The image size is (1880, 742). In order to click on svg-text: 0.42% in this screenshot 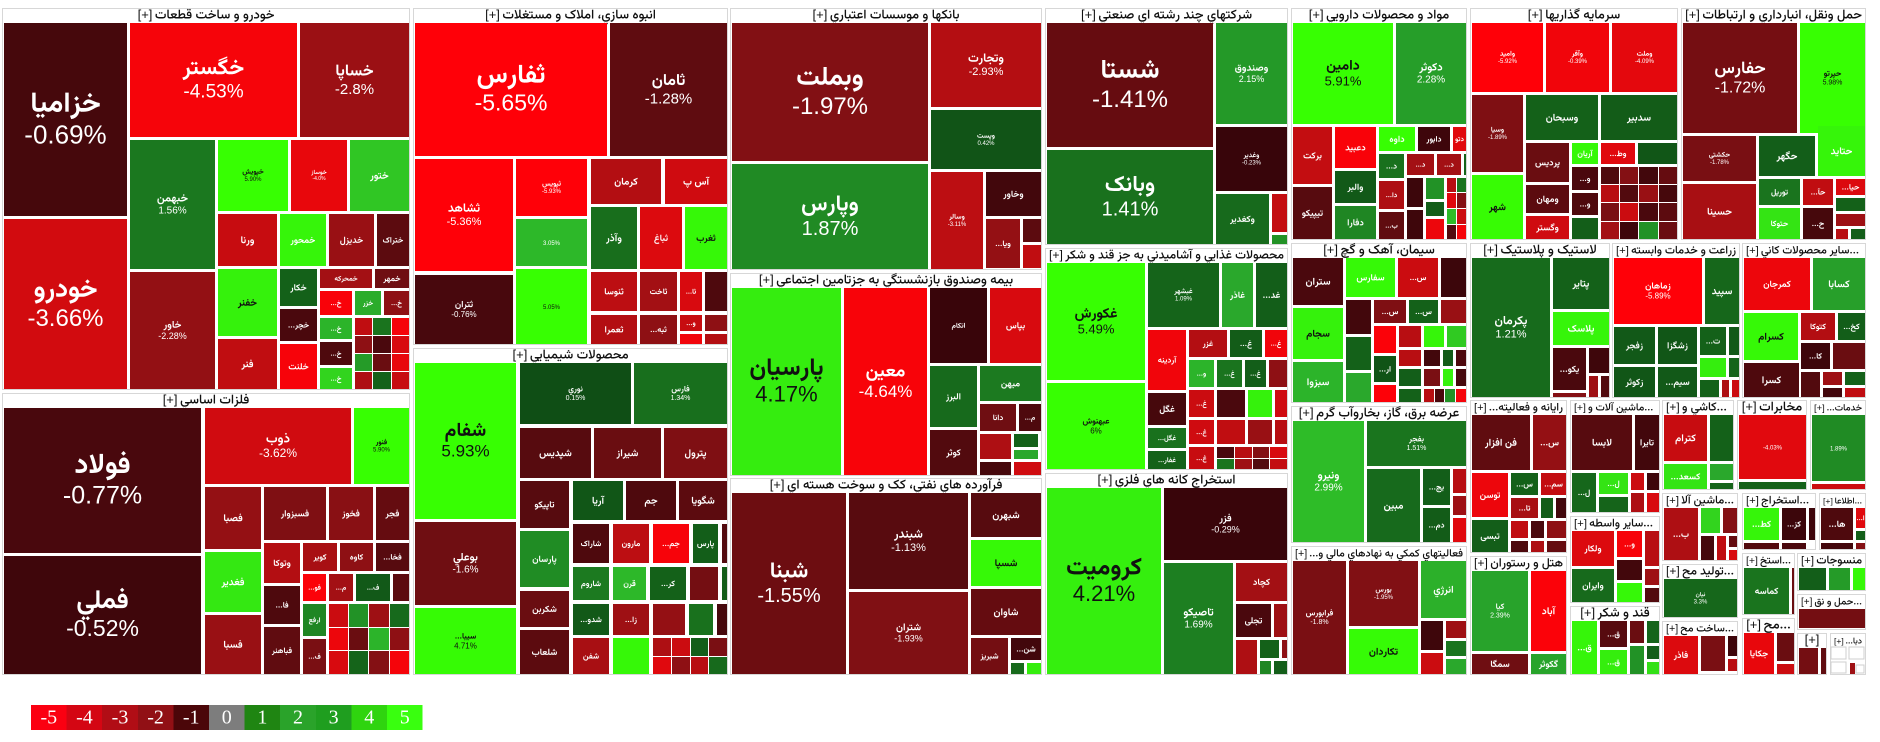, I will do `click(986, 144)`.